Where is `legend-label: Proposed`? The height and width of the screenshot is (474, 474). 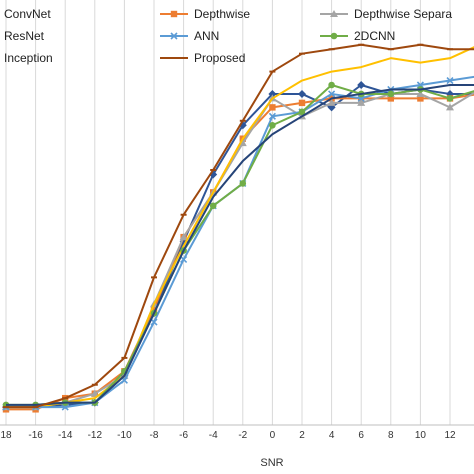 legend-label: Proposed is located at coordinates (219, 58).